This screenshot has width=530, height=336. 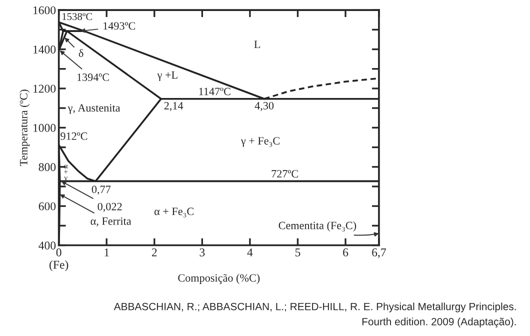 I want to click on annotation: 1147ºC, so click(x=214, y=92).